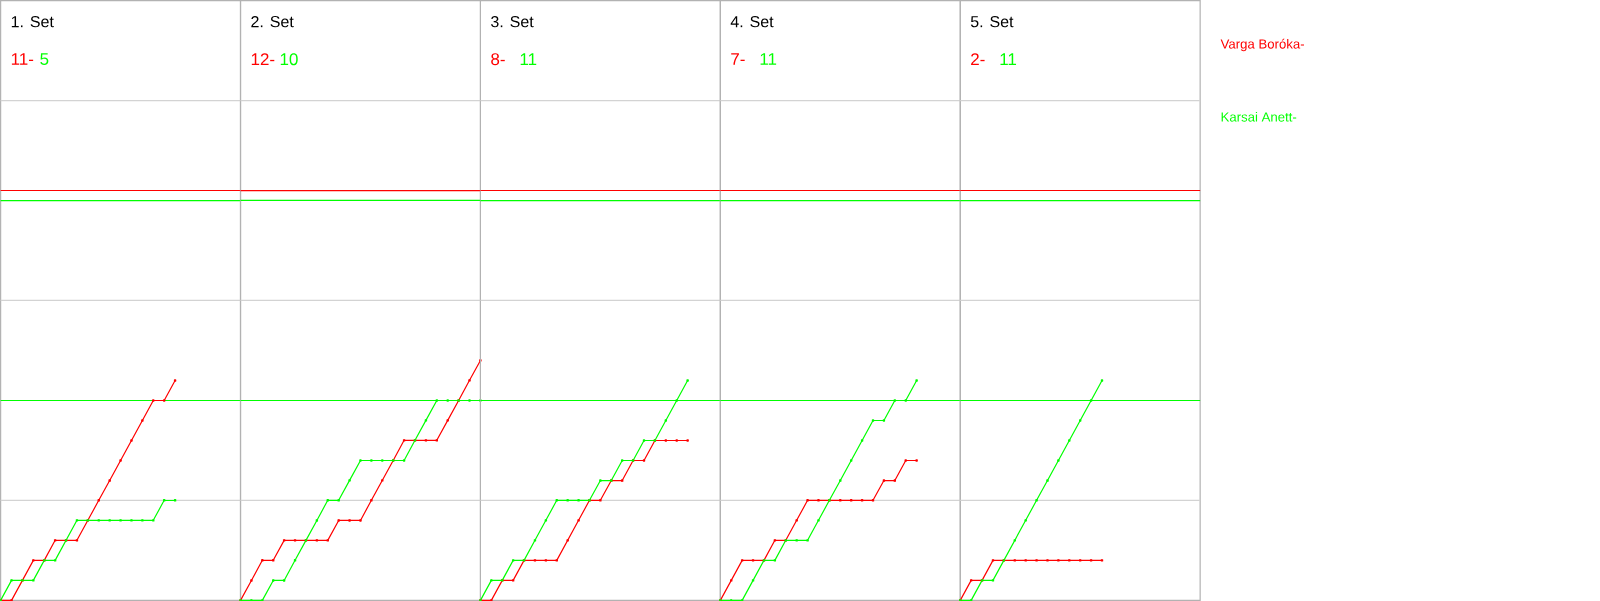 Image resolution: width=1600 pixels, height=601 pixels. I want to click on text: 7-, so click(738, 59).